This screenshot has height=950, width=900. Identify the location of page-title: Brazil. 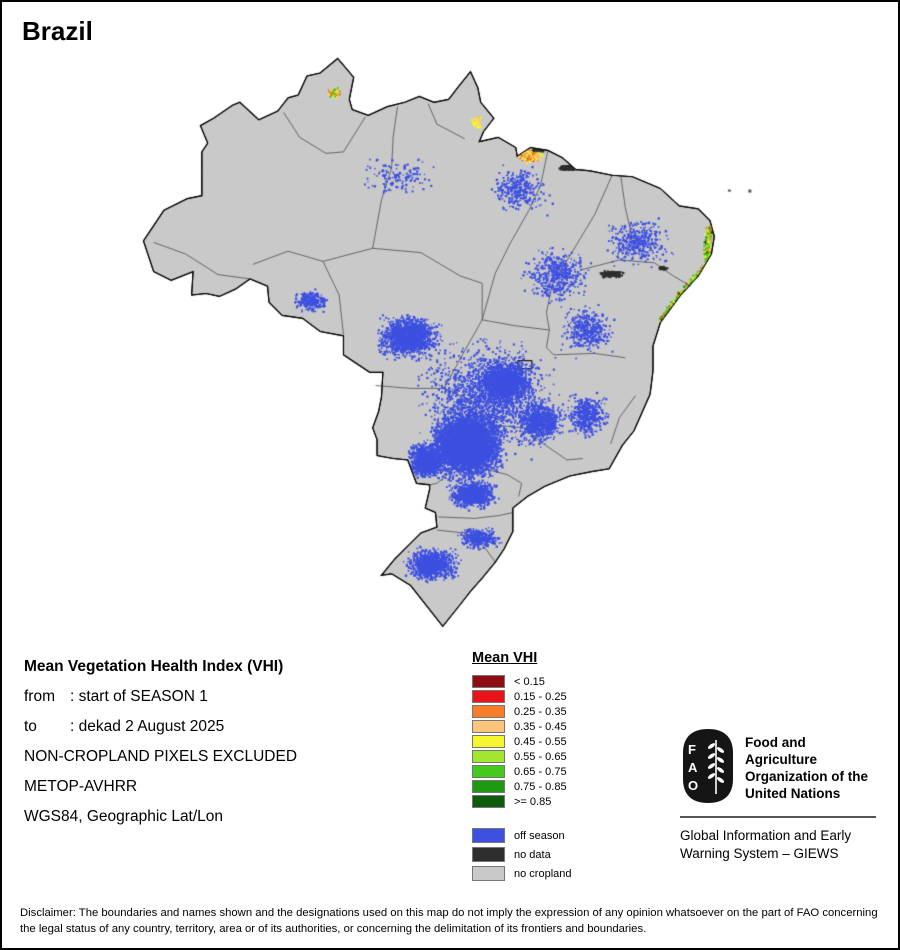
(57, 31).